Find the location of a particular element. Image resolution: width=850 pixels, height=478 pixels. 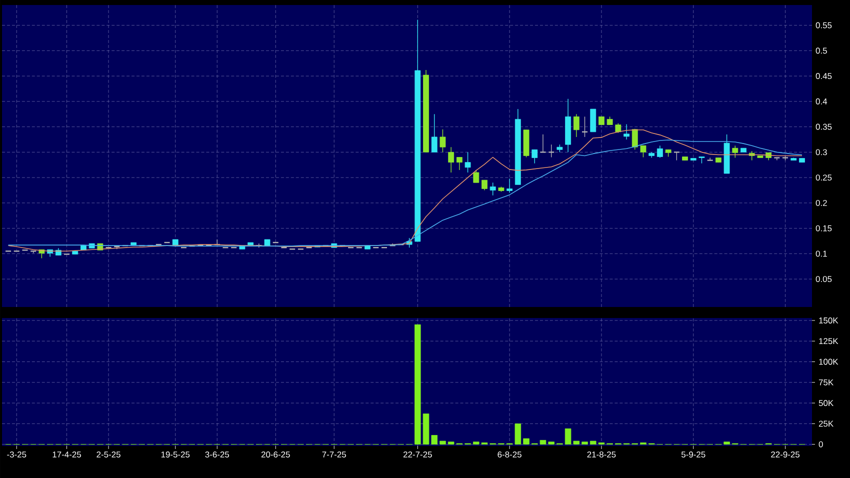

x-tick-label: 5-9-25 is located at coordinates (693, 455).